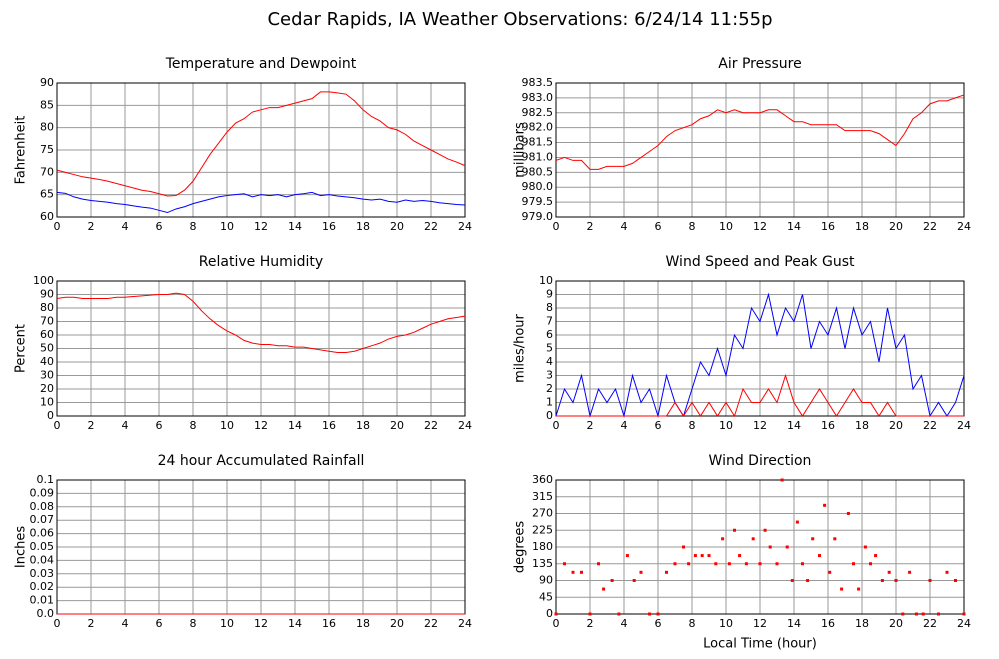 The height and width of the screenshot is (659, 999). I want to click on panel-title: Wind Speed and Peak Gust, so click(760, 262).